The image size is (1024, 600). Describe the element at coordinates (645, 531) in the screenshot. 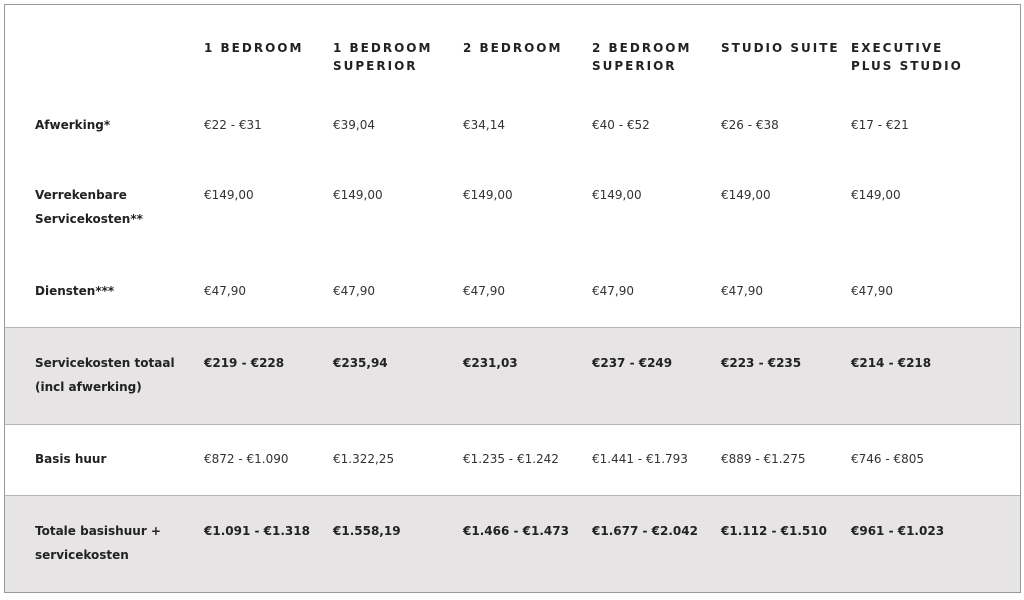

I see `price-cell: €1.677 - €2.042` at that location.